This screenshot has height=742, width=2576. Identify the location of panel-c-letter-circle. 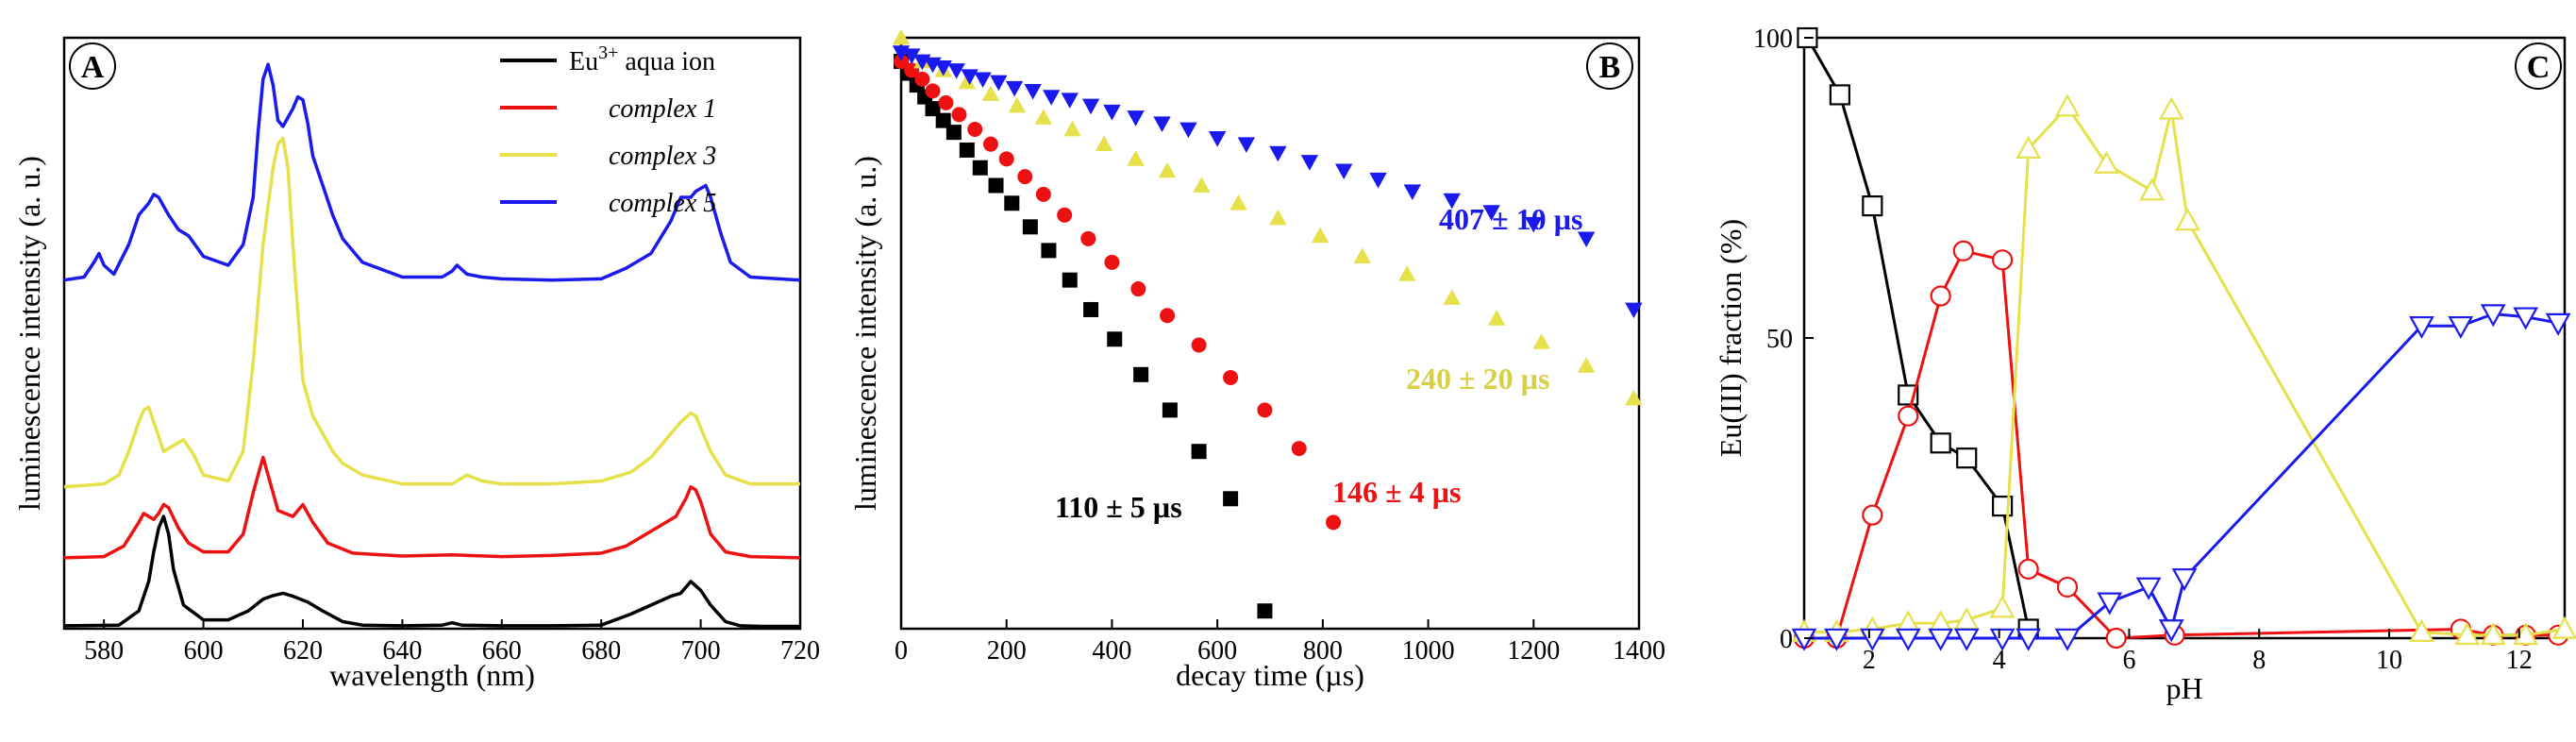
(2538, 66).